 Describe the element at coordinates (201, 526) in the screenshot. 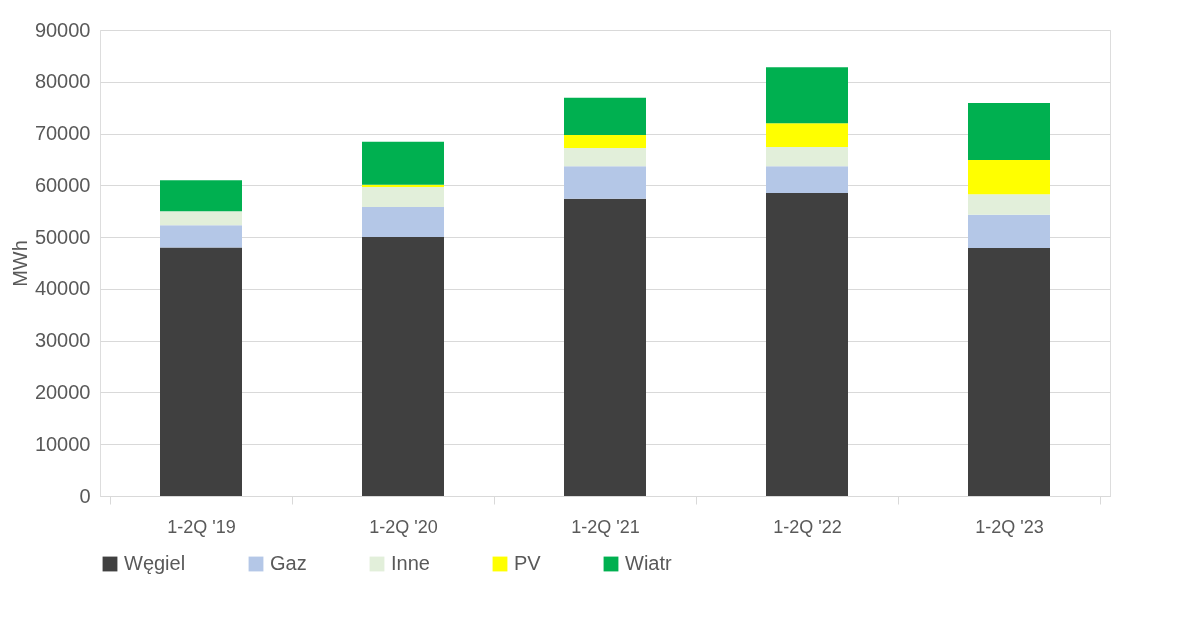

I see `x-tick-label: 1-2Q '19` at that location.